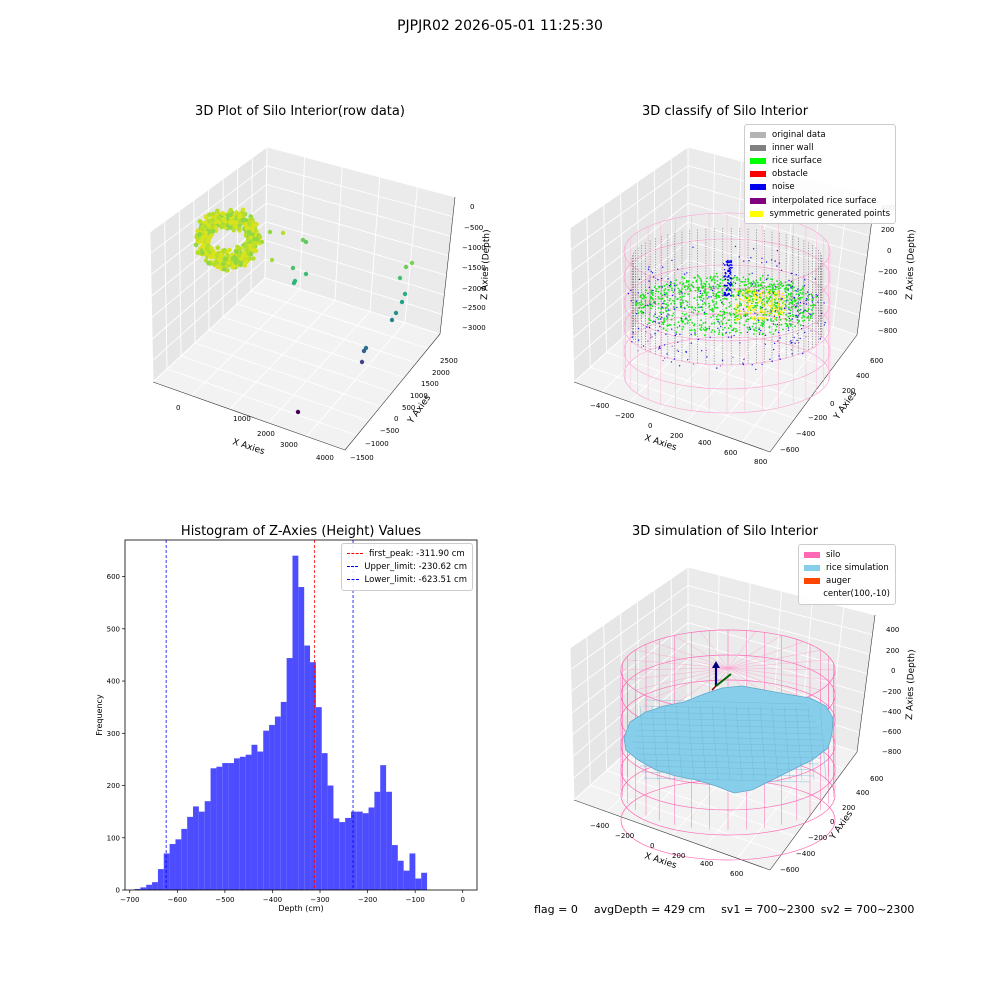 The height and width of the screenshot is (1000, 1000). What do you see at coordinates (892, 651) in the screenshot?
I see `simulation-ztick: 200` at bounding box center [892, 651].